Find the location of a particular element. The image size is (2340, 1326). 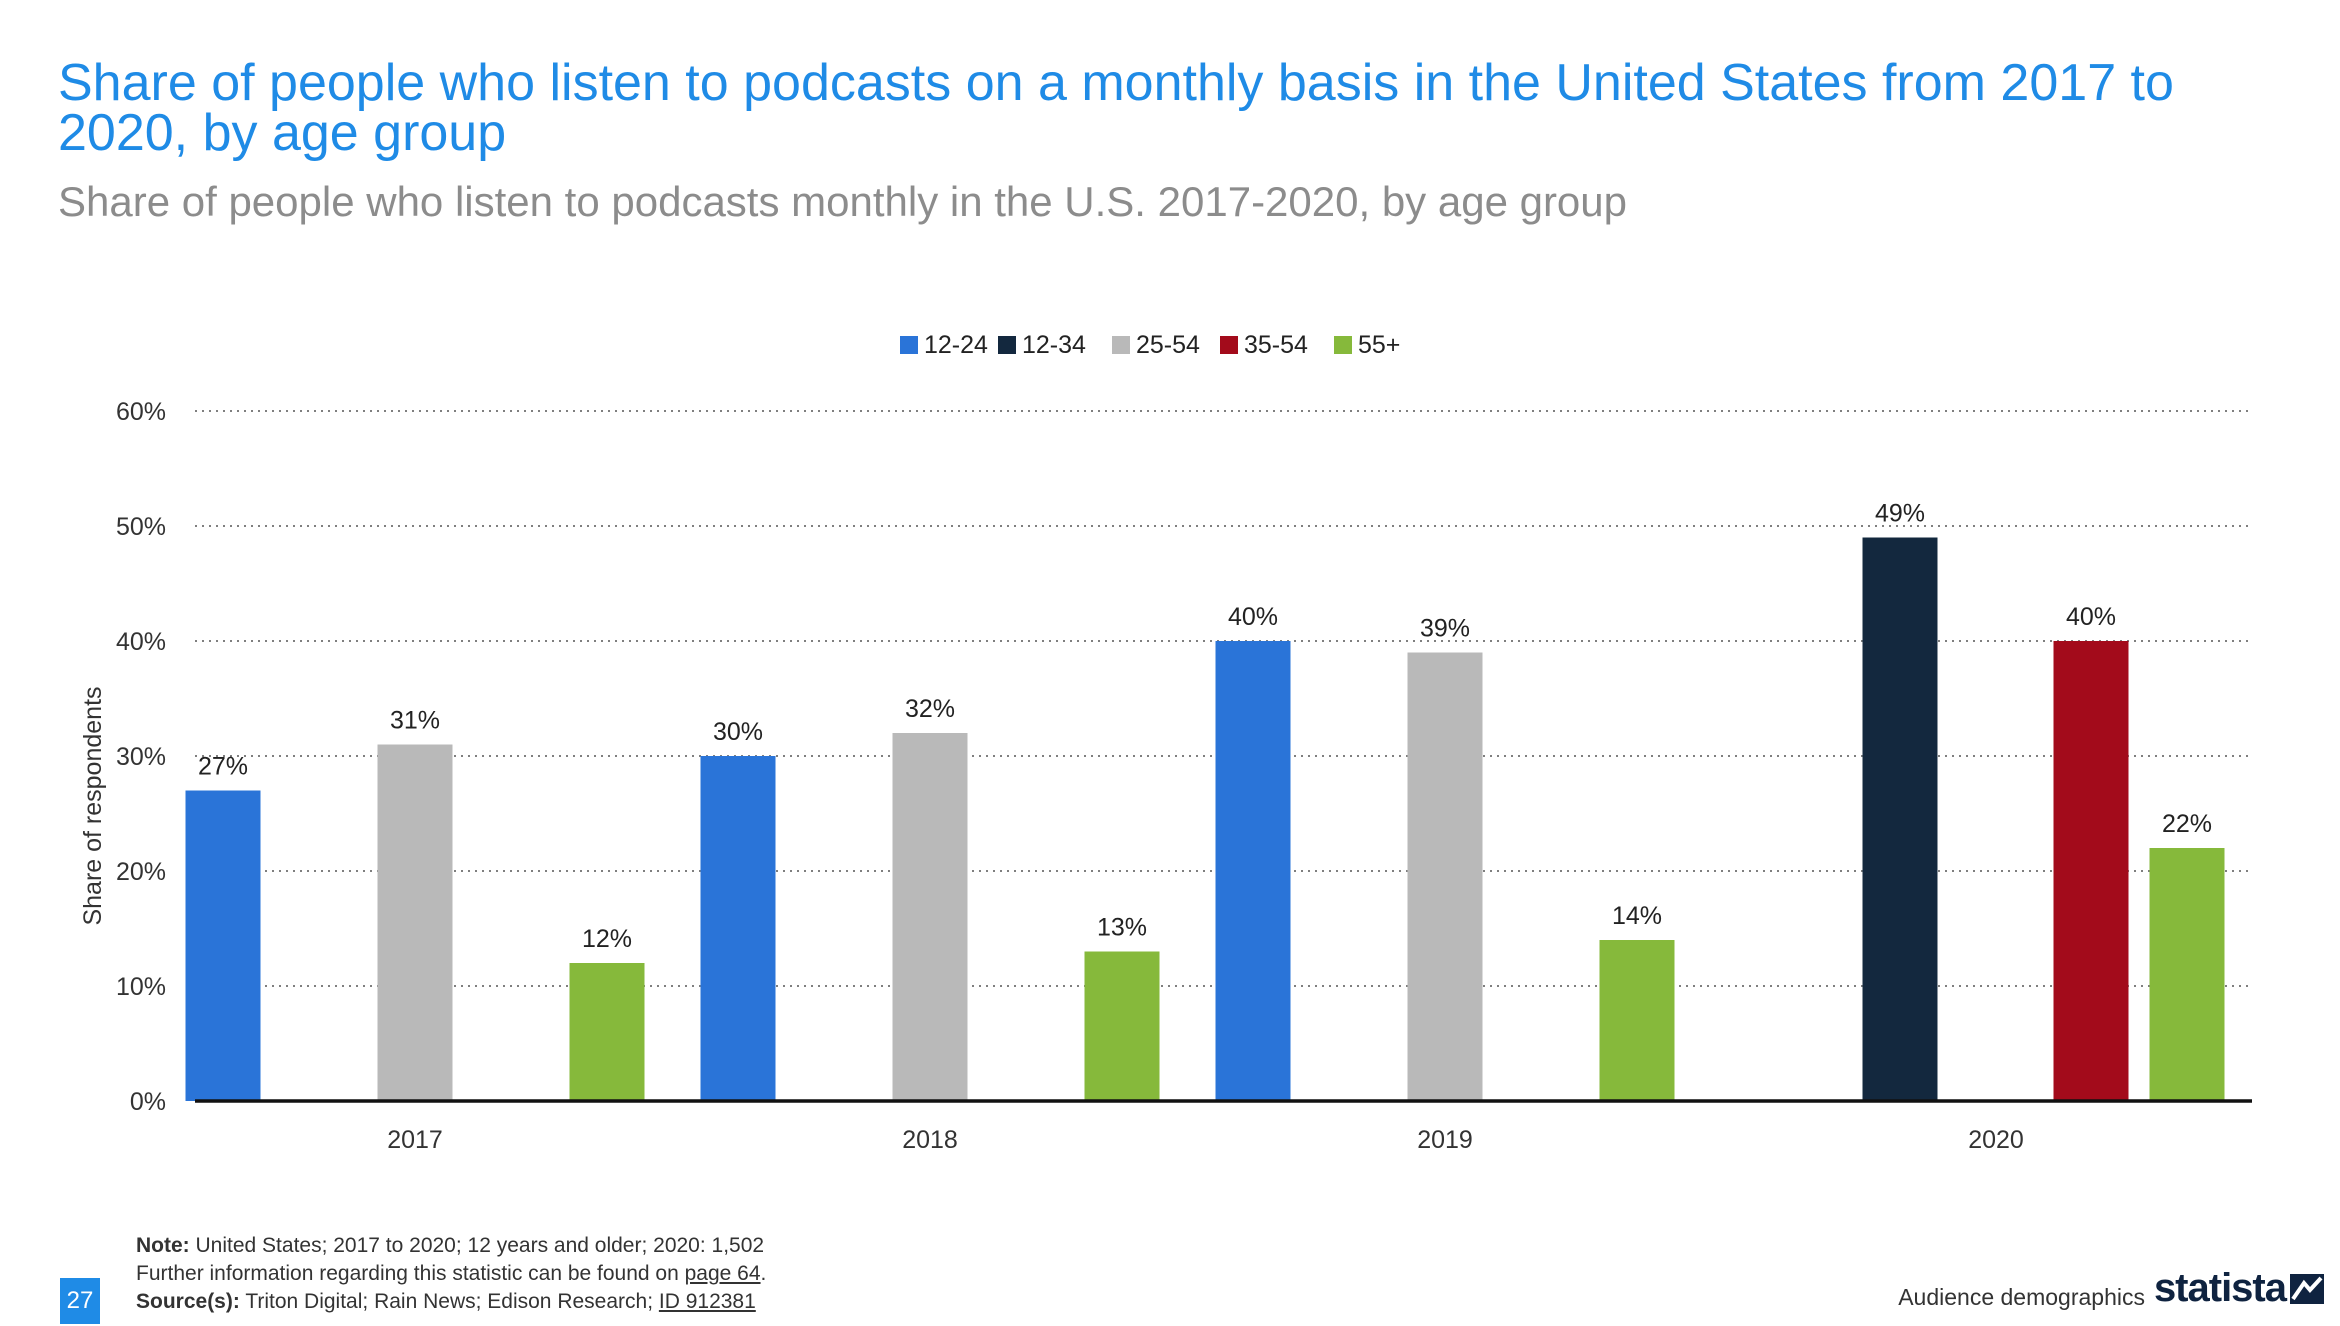

bar-25-54-2018 is located at coordinates (930, 917).